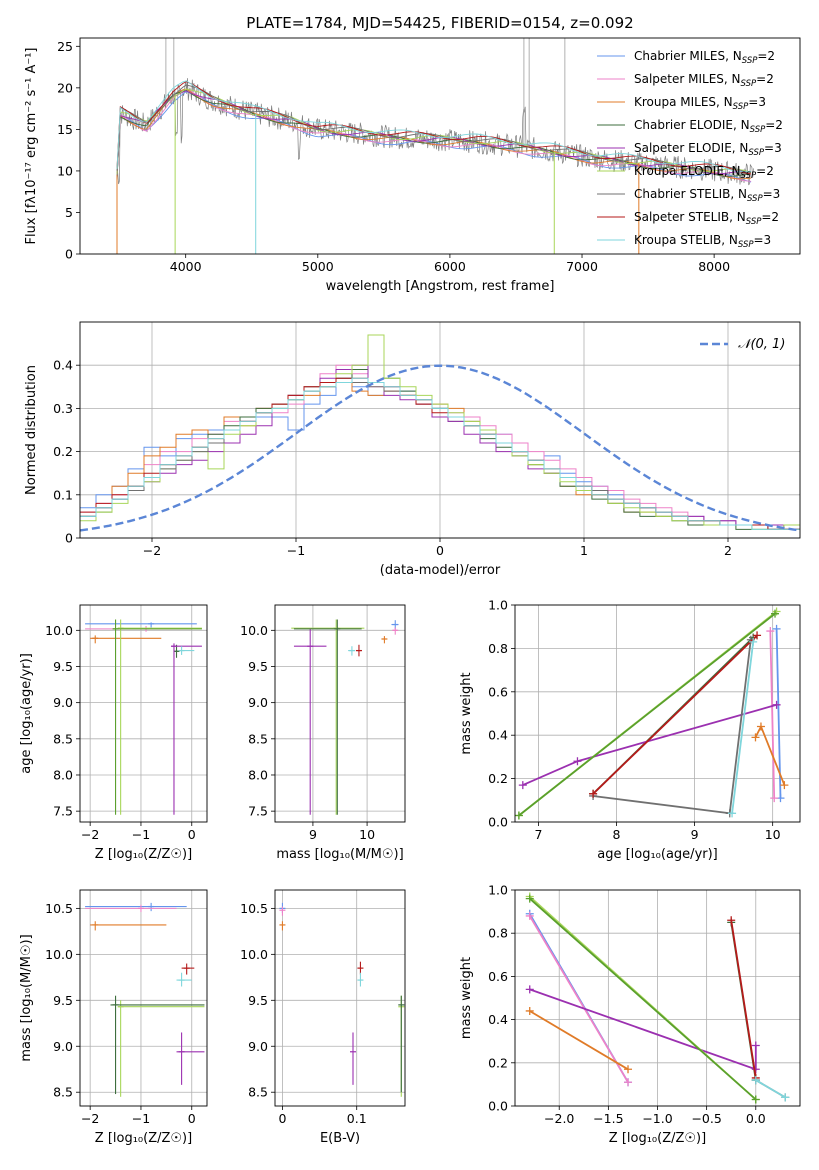  Describe the element at coordinates (296, 550) in the screenshot. I see `x-tick-label: −1` at that location.